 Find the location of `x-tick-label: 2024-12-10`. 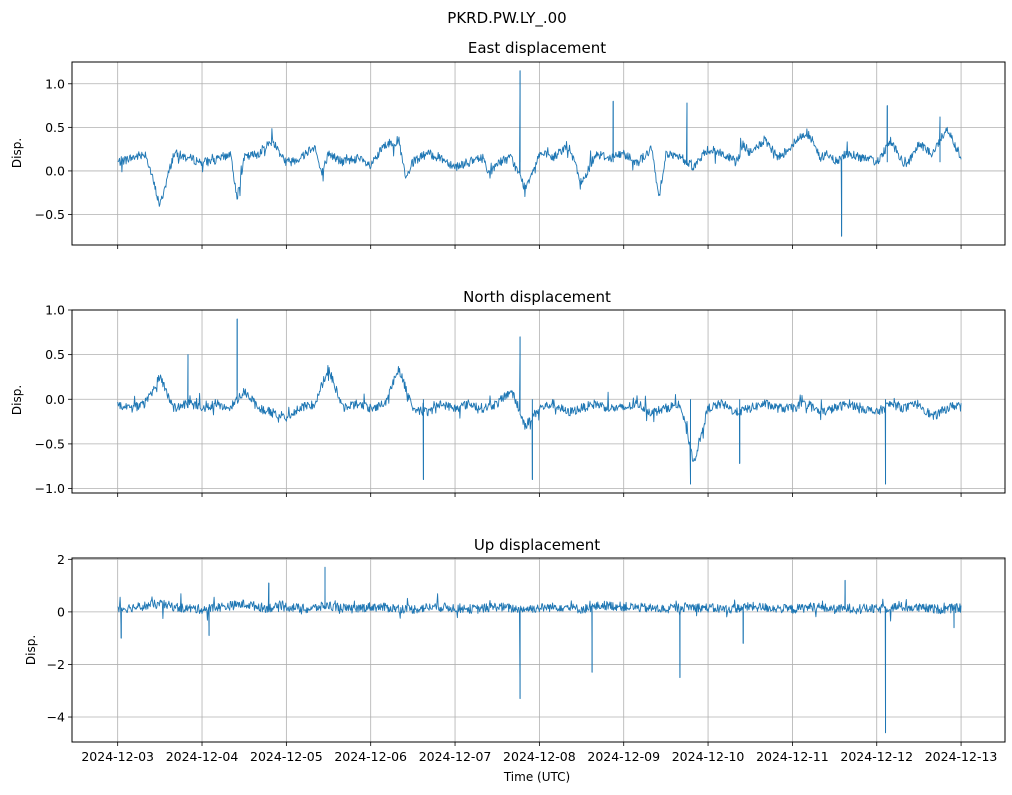

x-tick-label: 2024-12-10 is located at coordinates (708, 756).